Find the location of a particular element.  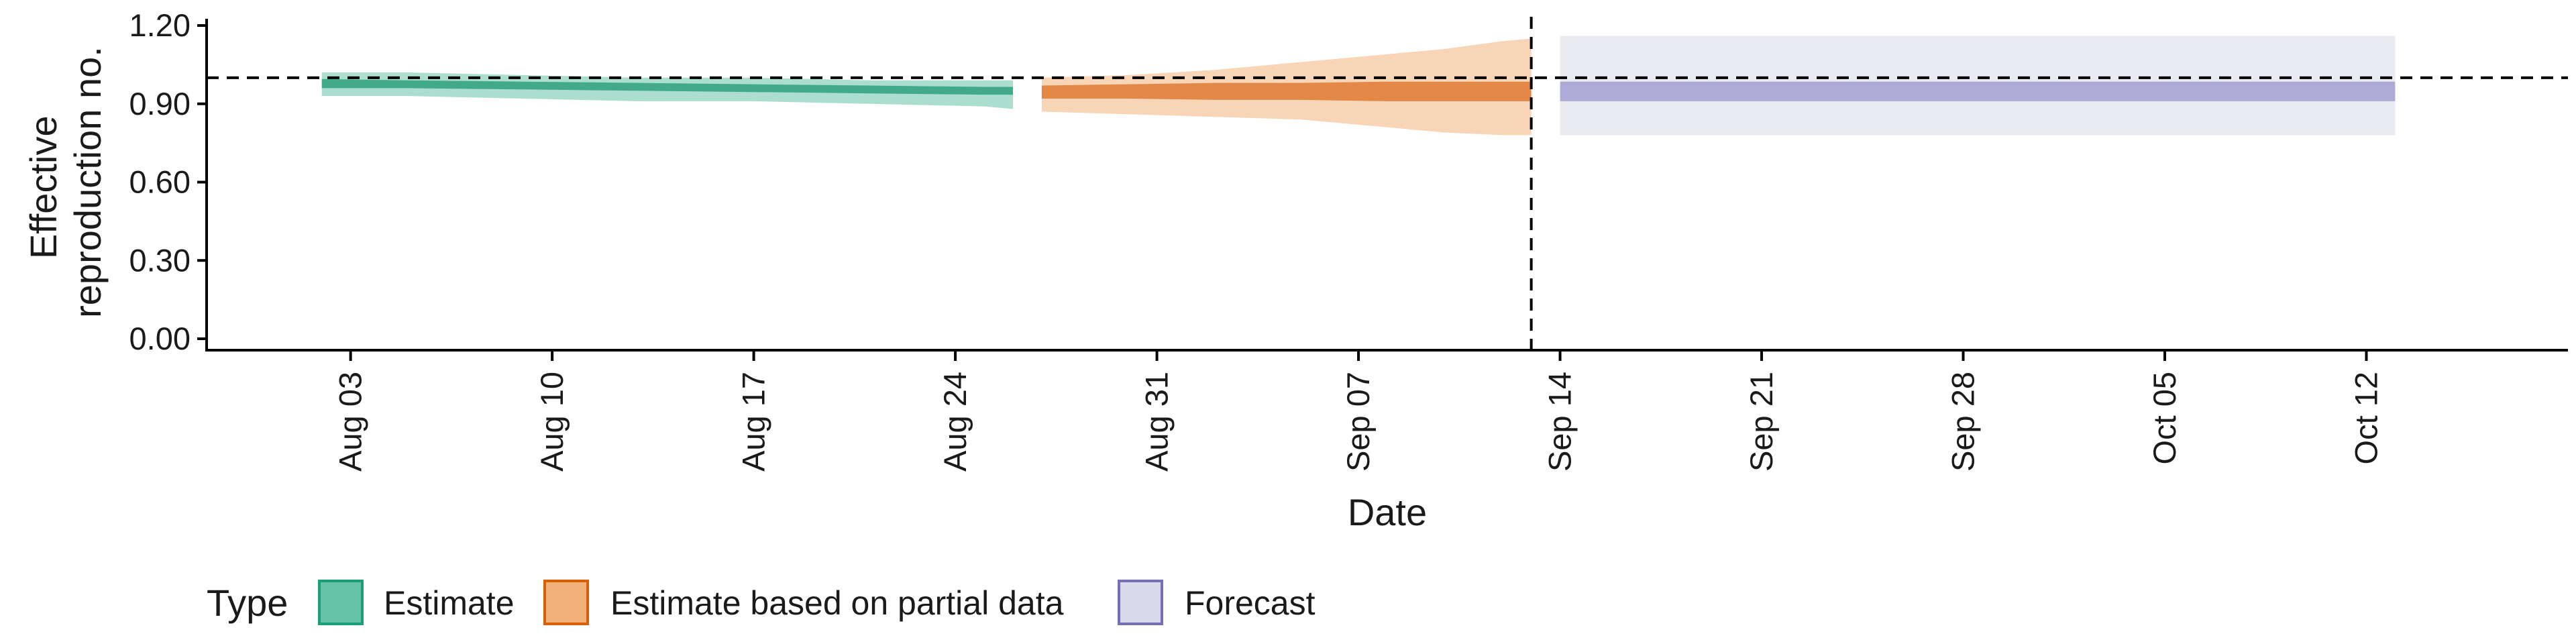

x-tick-label: Aug 31 is located at coordinates (1157, 422).